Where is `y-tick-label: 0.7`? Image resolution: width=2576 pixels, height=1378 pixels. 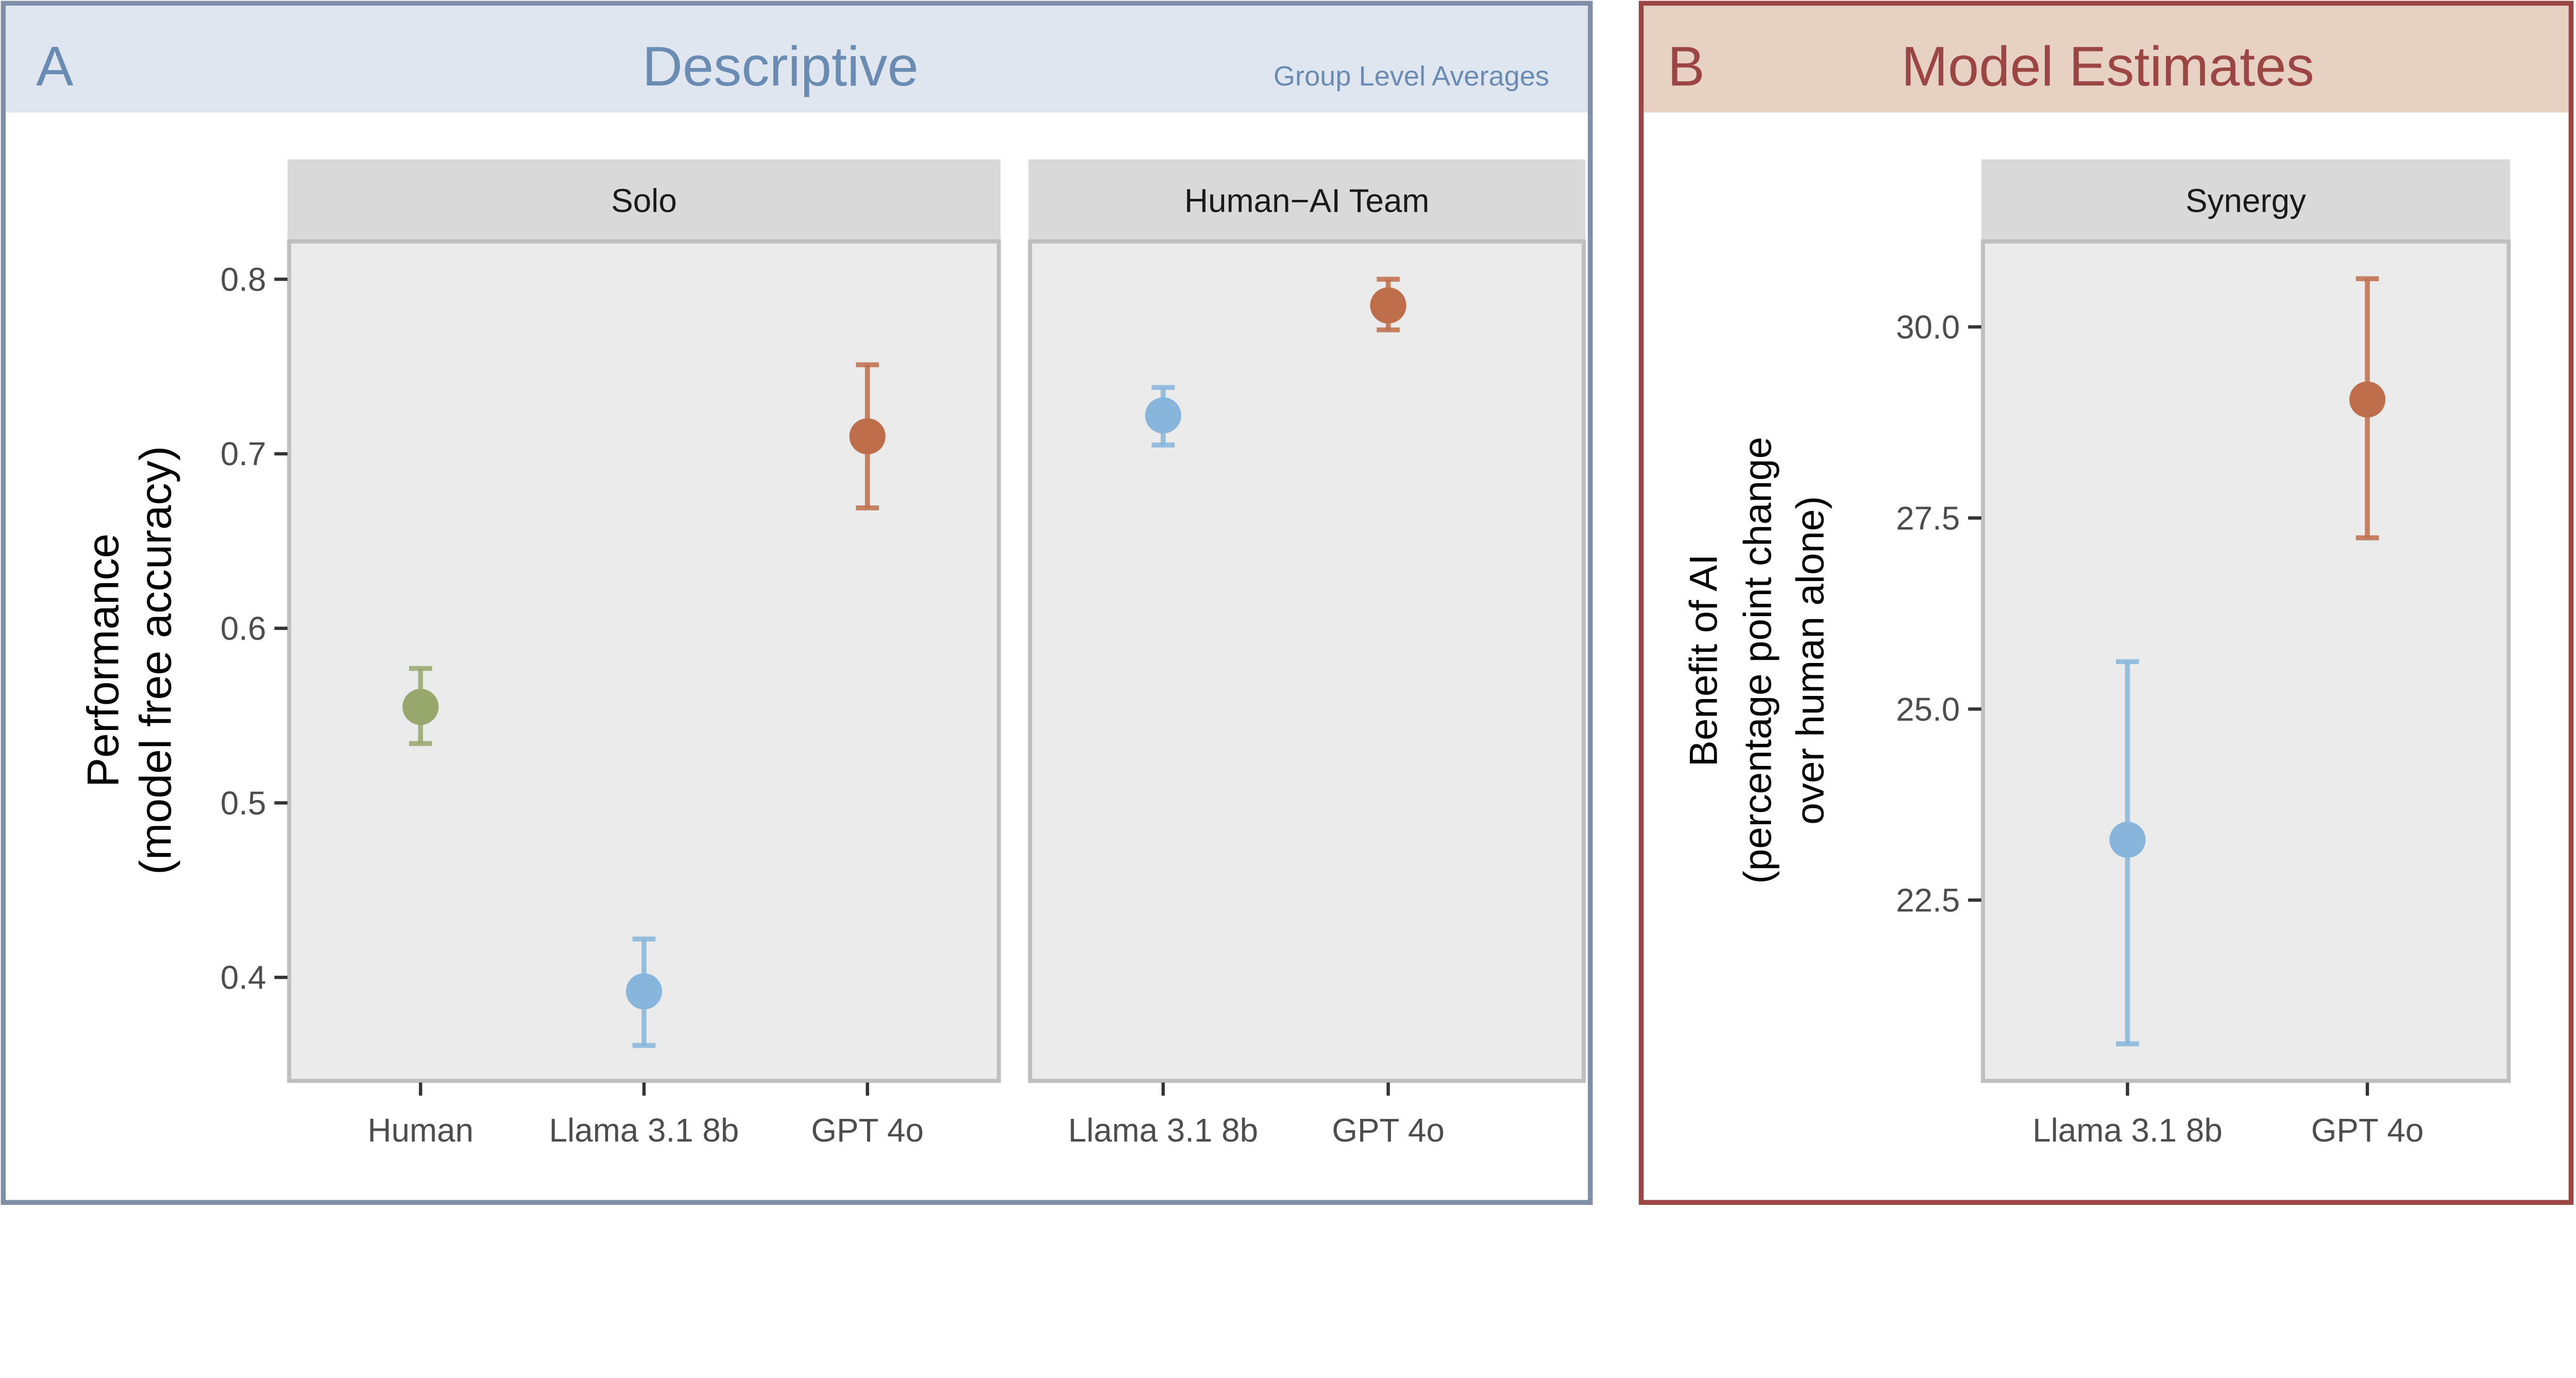
y-tick-label: 0.7 is located at coordinates (244, 453).